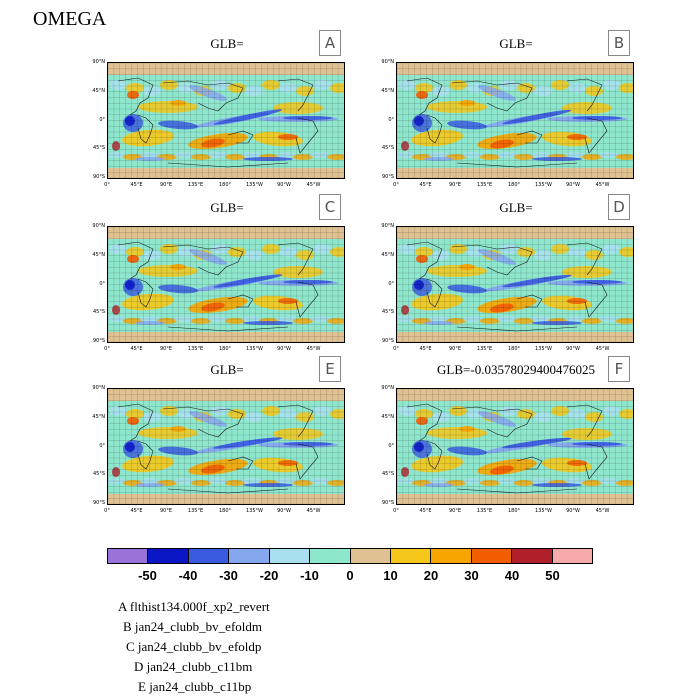 The image size is (700, 700). I want to click on latitude-label: 90°N, so click(387, 388).